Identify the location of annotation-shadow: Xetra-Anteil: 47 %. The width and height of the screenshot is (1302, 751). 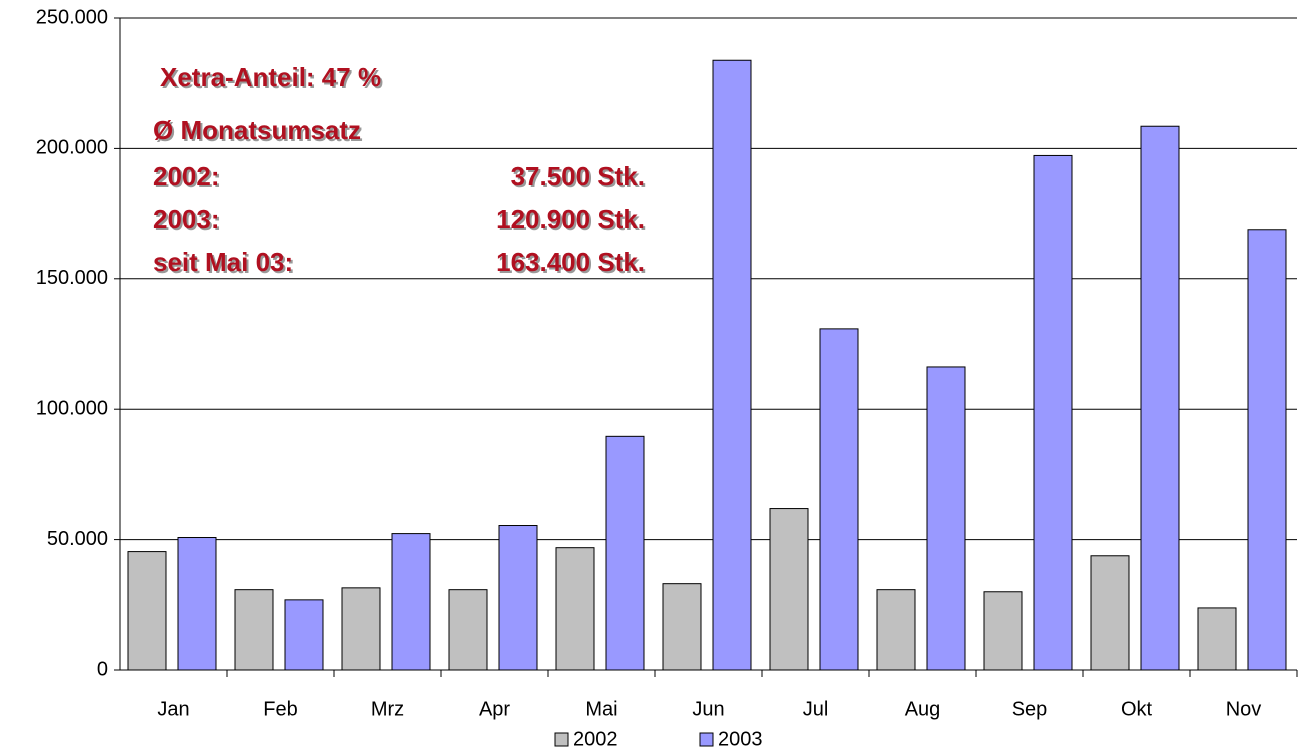
(272, 79).